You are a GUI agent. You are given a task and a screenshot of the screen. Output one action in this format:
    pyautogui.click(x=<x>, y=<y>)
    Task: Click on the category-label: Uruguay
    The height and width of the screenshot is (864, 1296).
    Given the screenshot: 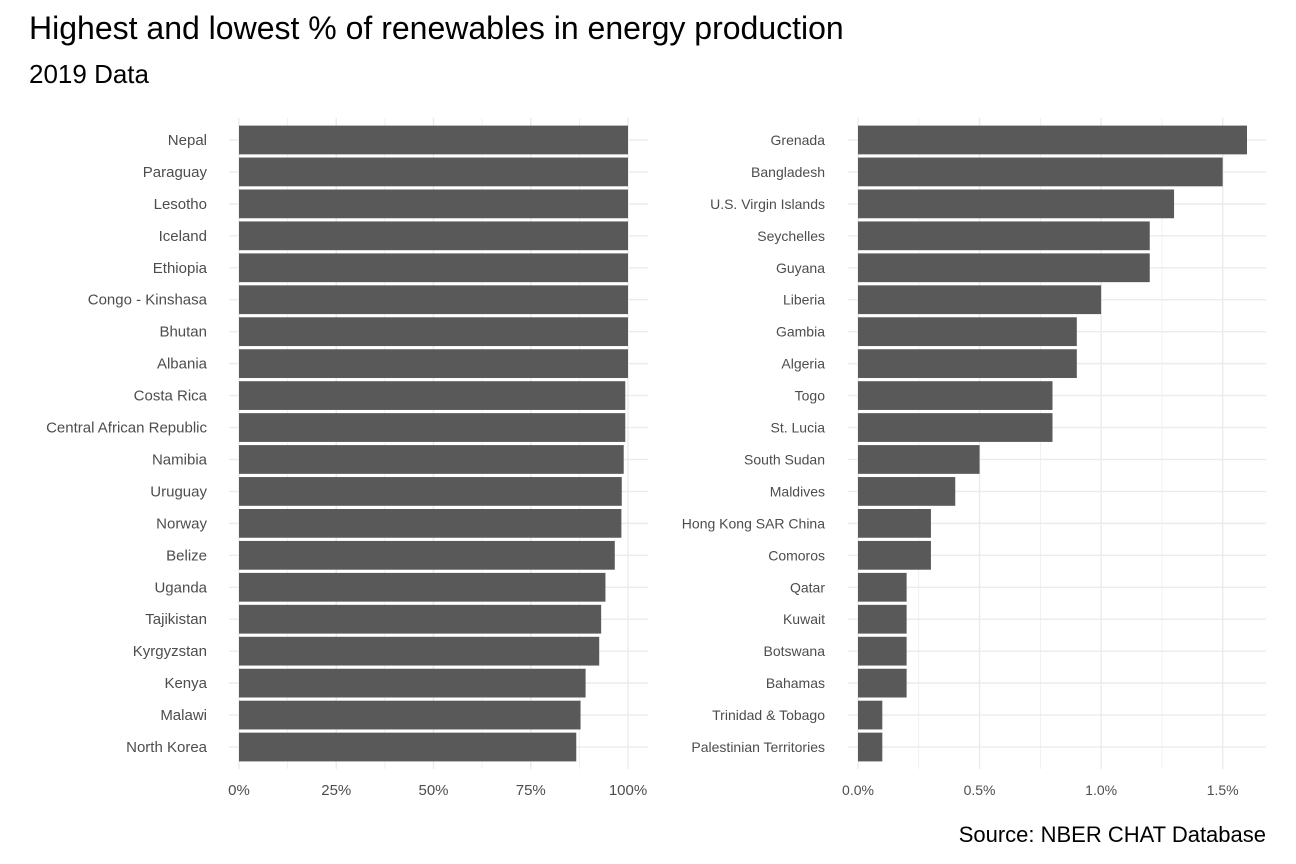 What is the action you would take?
    pyautogui.click(x=178, y=491)
    